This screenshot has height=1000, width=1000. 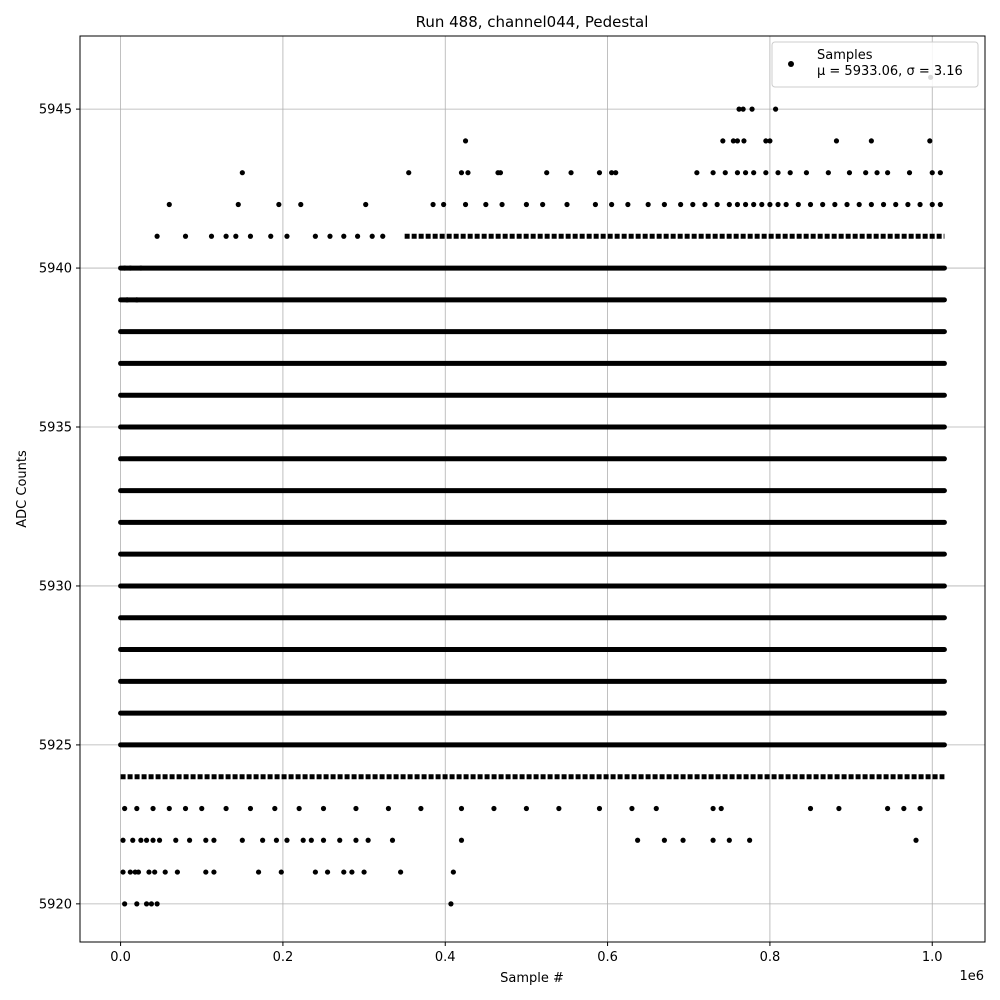 What do you see at coordinates (532, 978) in the screenshot?
I see `x-axis-label: Sample #` at bounding box center [532, 978].